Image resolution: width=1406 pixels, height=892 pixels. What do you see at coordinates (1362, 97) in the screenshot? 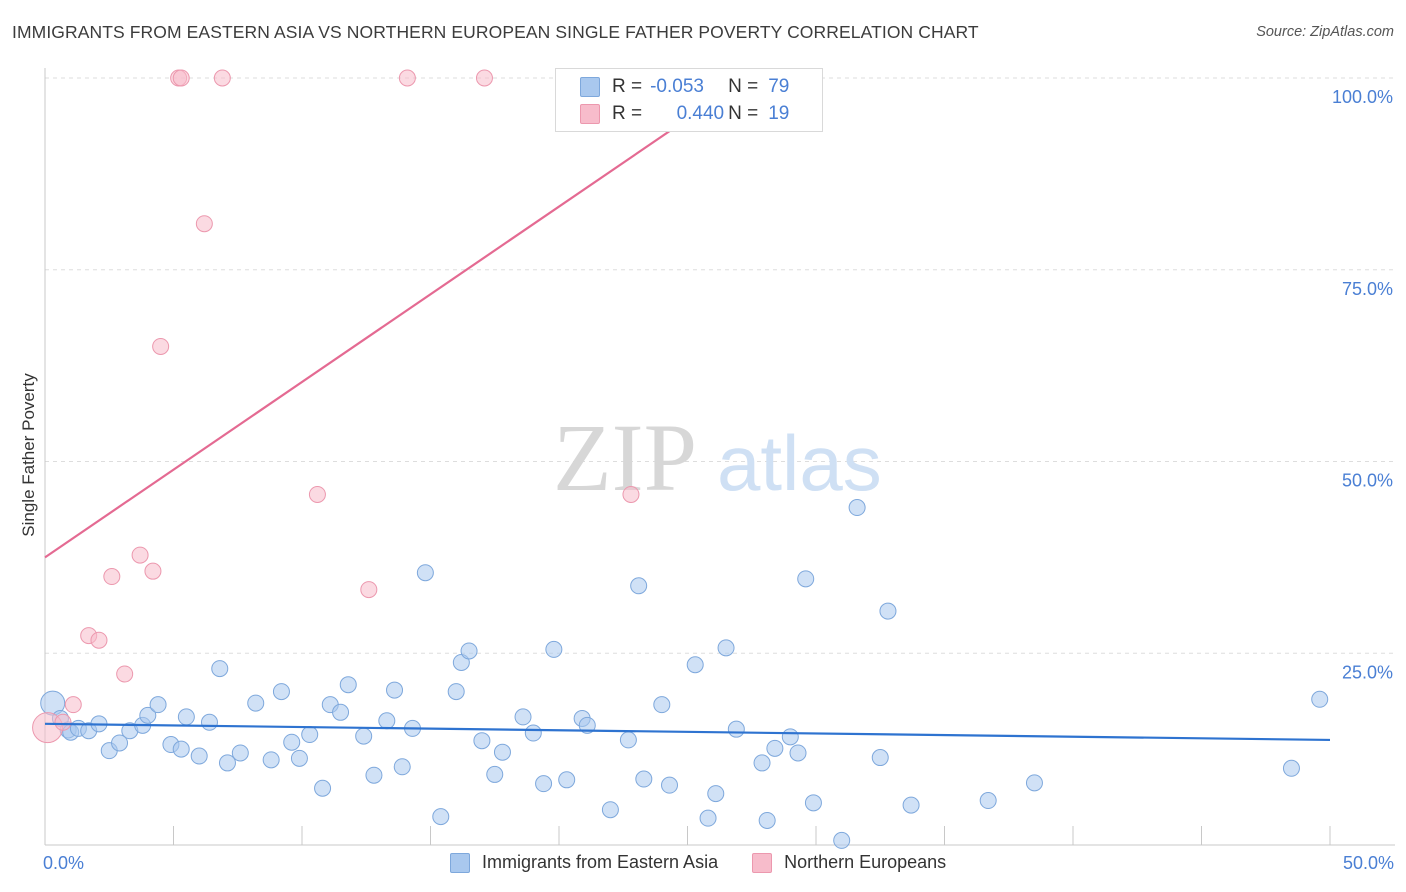
I see `y-tick-label: 100.0%` at bounding box center [1362, 97].